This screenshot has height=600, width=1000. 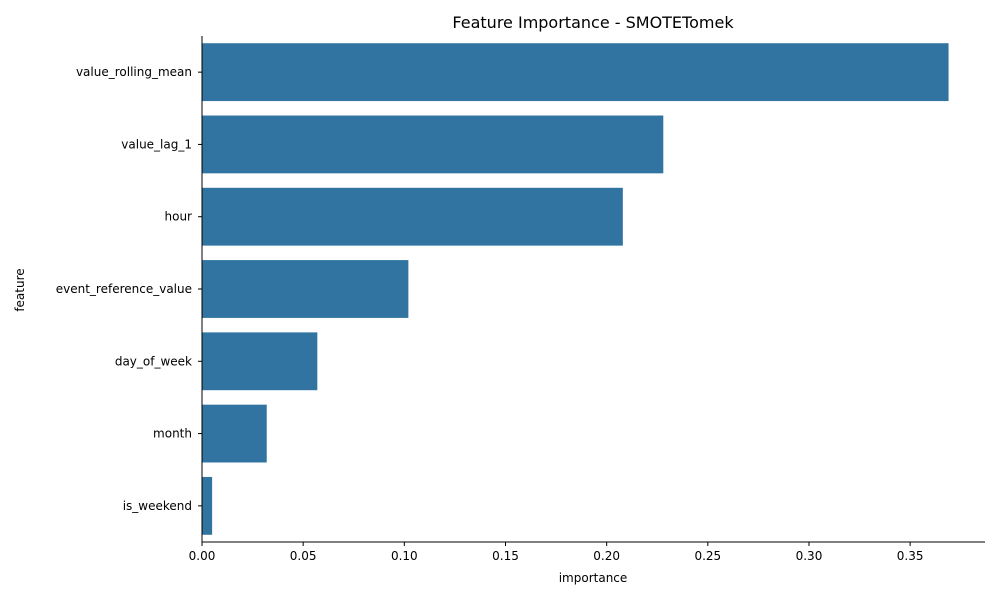 What do you see at coordinates (172, 434) in the screenshot?
I see `y-tick-label: month` at bounding box center [172, 434].